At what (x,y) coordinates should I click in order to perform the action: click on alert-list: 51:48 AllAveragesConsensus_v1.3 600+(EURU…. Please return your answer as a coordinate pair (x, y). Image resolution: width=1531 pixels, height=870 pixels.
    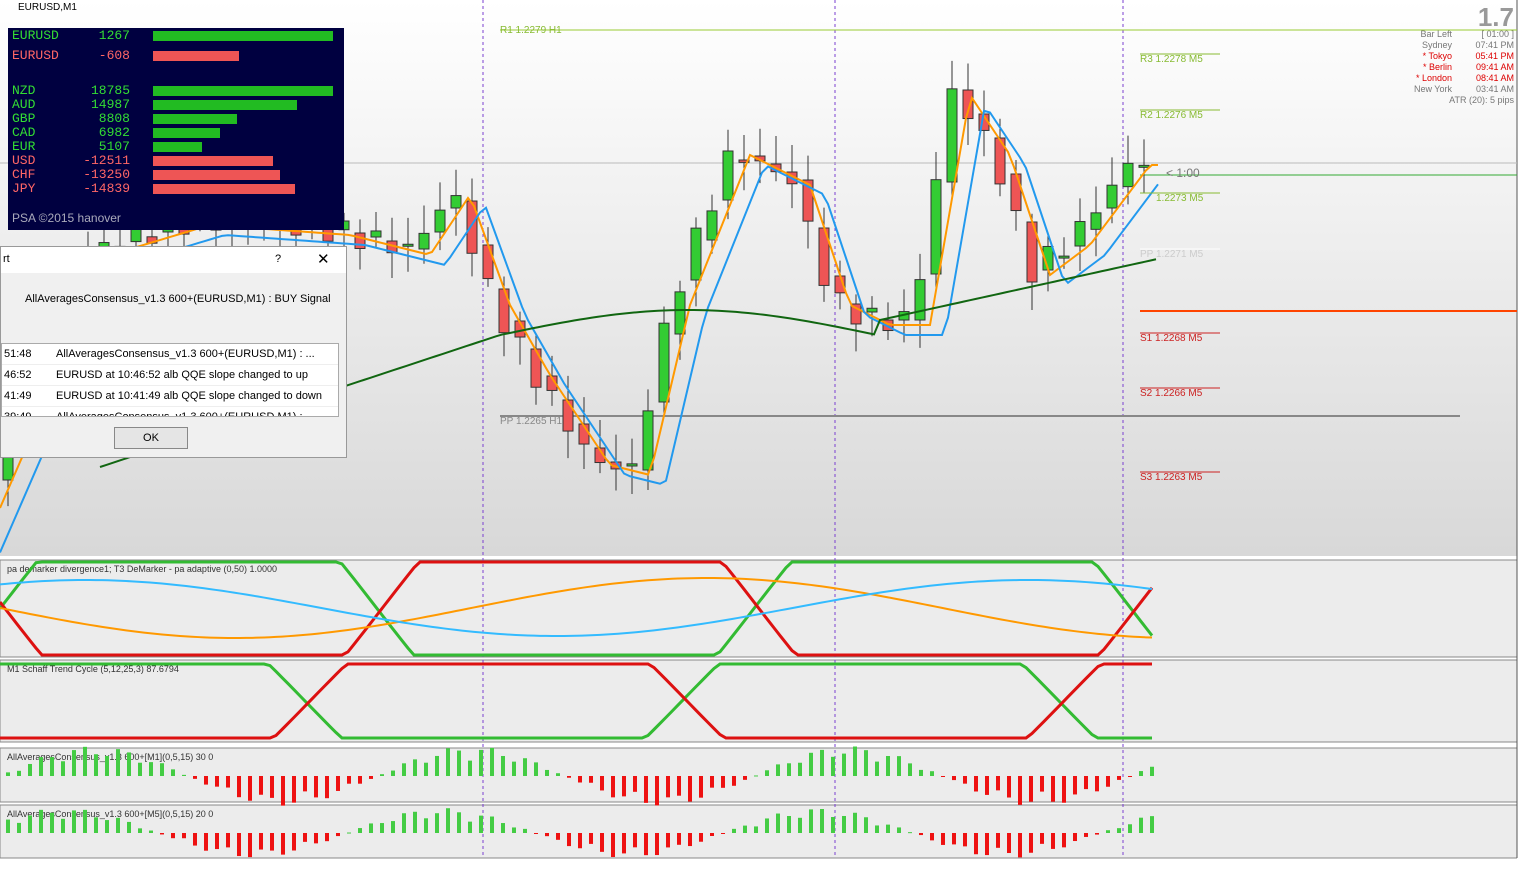
    Looking at the image, I should click on (170, 380).